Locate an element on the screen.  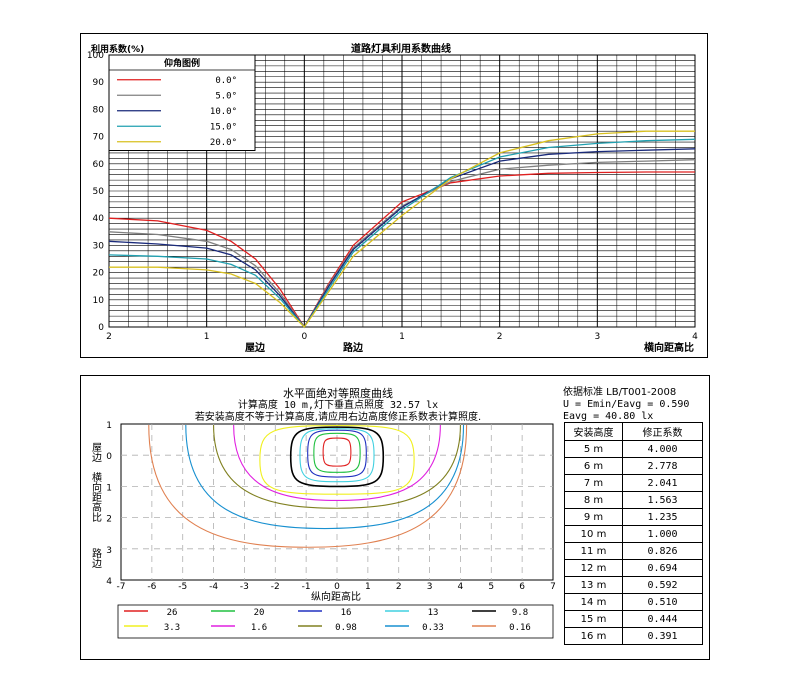
chart2-legend-label: 0.33 is located at coordinates (433, 628).